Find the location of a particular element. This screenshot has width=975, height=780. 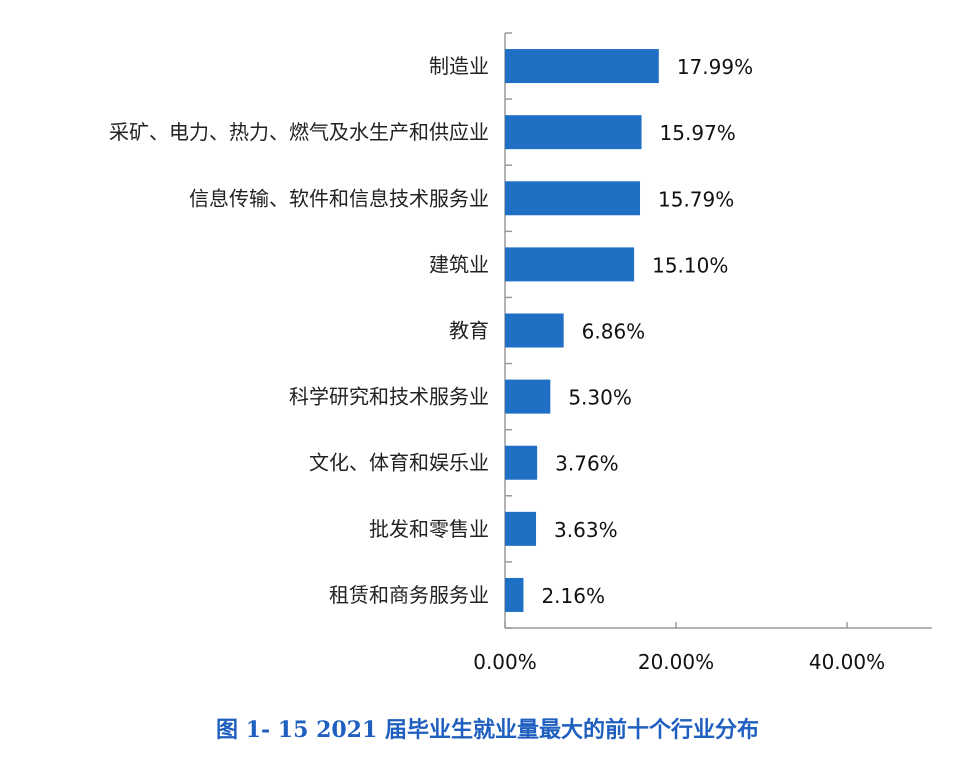

category-label: 文化、体育和娱乐业 is located at coordinates (399, 463).